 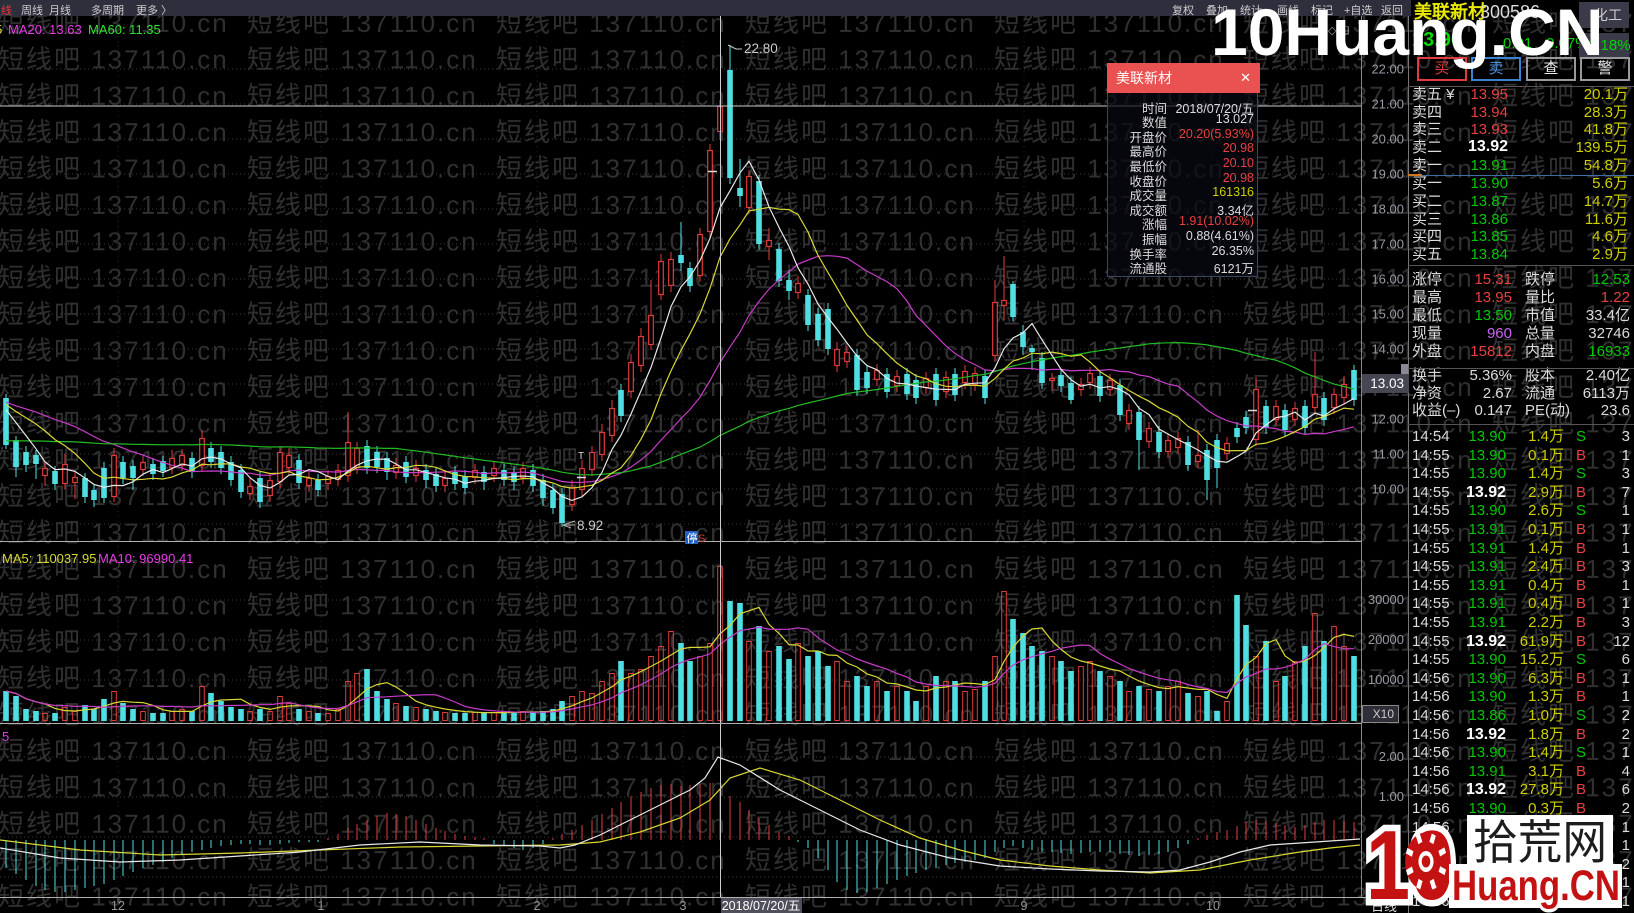 I want to click on svg-text: 21.00, so click(x=1387, y=104).